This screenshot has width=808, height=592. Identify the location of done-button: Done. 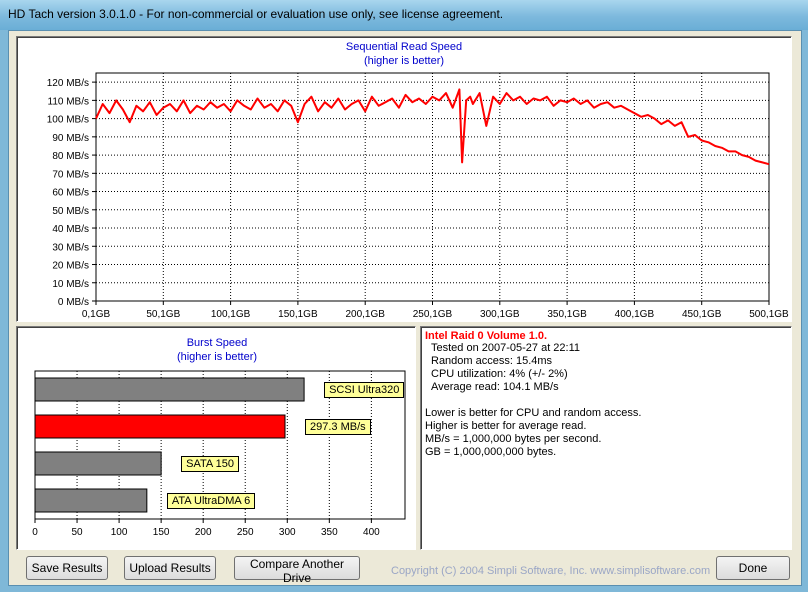
(753, 568).